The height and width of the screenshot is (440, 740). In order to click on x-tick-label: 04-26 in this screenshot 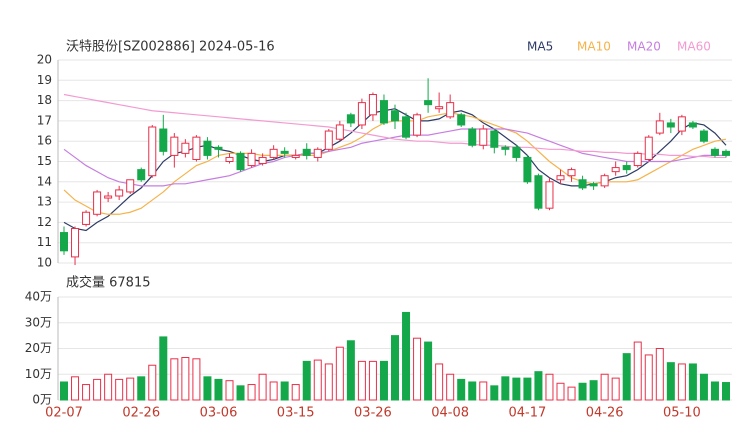, I will do `click(605, 413)`.